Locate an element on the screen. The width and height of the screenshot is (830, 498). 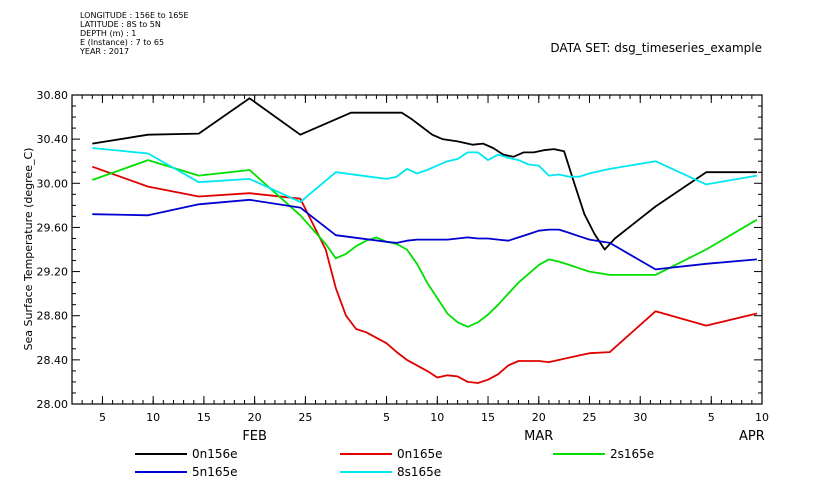
series-line-8s165e is located at coordinates (425, 175).